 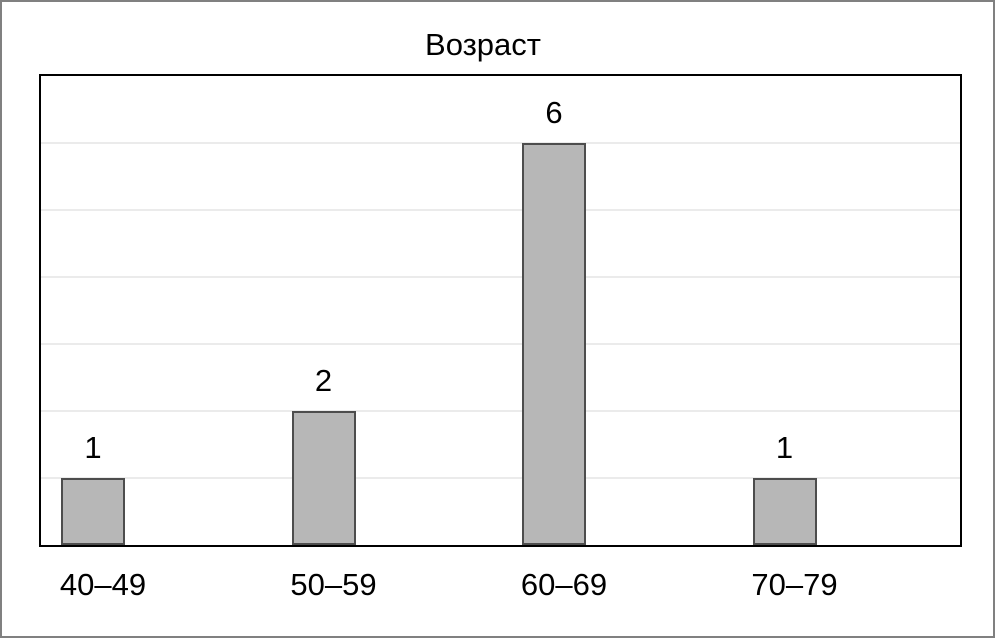 What do you see at coordinates (500, 344) in the screenshot?
I see `gridline-y3` at bounding box center [500, 344].